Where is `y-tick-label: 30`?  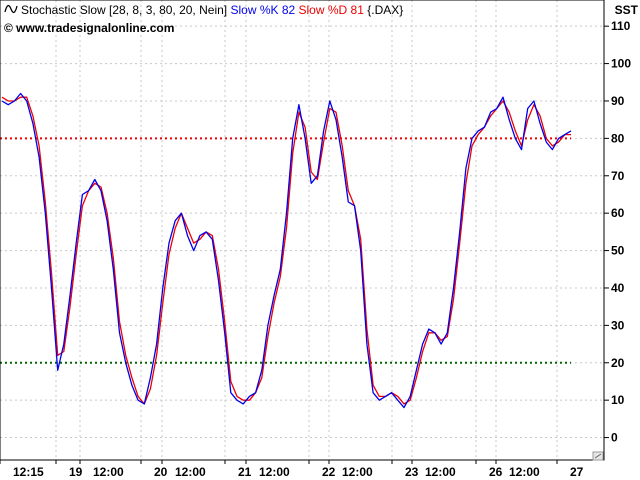 y-tick-label: 30 is located at coordinates (618, 325).